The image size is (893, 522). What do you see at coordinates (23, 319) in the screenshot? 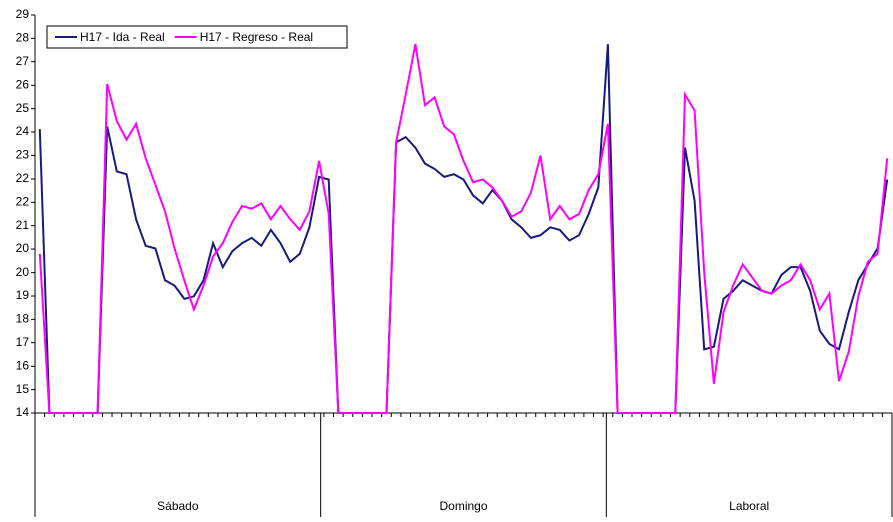
I see `y-tick-label: 18` at bounding box center [23, 319].